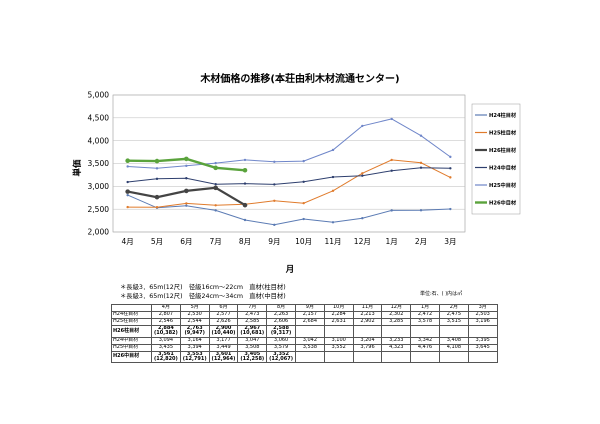 This screenshot has width=600, height=424. Describe the element at coordinates (290, 270) in the screenshot. I see `x-axis-label: 月` at that location.